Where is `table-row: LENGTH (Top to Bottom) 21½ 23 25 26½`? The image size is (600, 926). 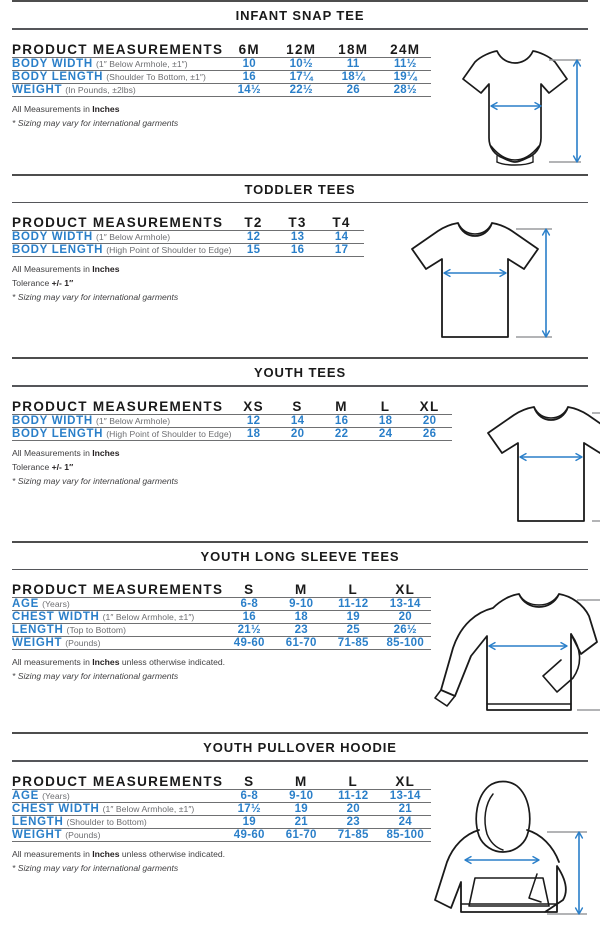 table-row: LENGTH (Top to Bottom) 21½ 23 25 26½ is located at coordinates (222, 630).